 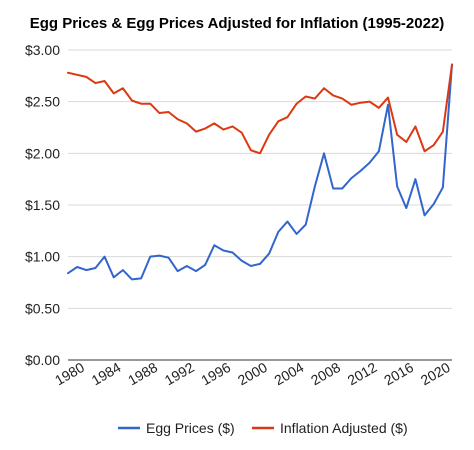 What do you see at coordinates (215, 374) in the screenshot?
I see `x-tick-label: 1996` at bounding box center [215, 374].